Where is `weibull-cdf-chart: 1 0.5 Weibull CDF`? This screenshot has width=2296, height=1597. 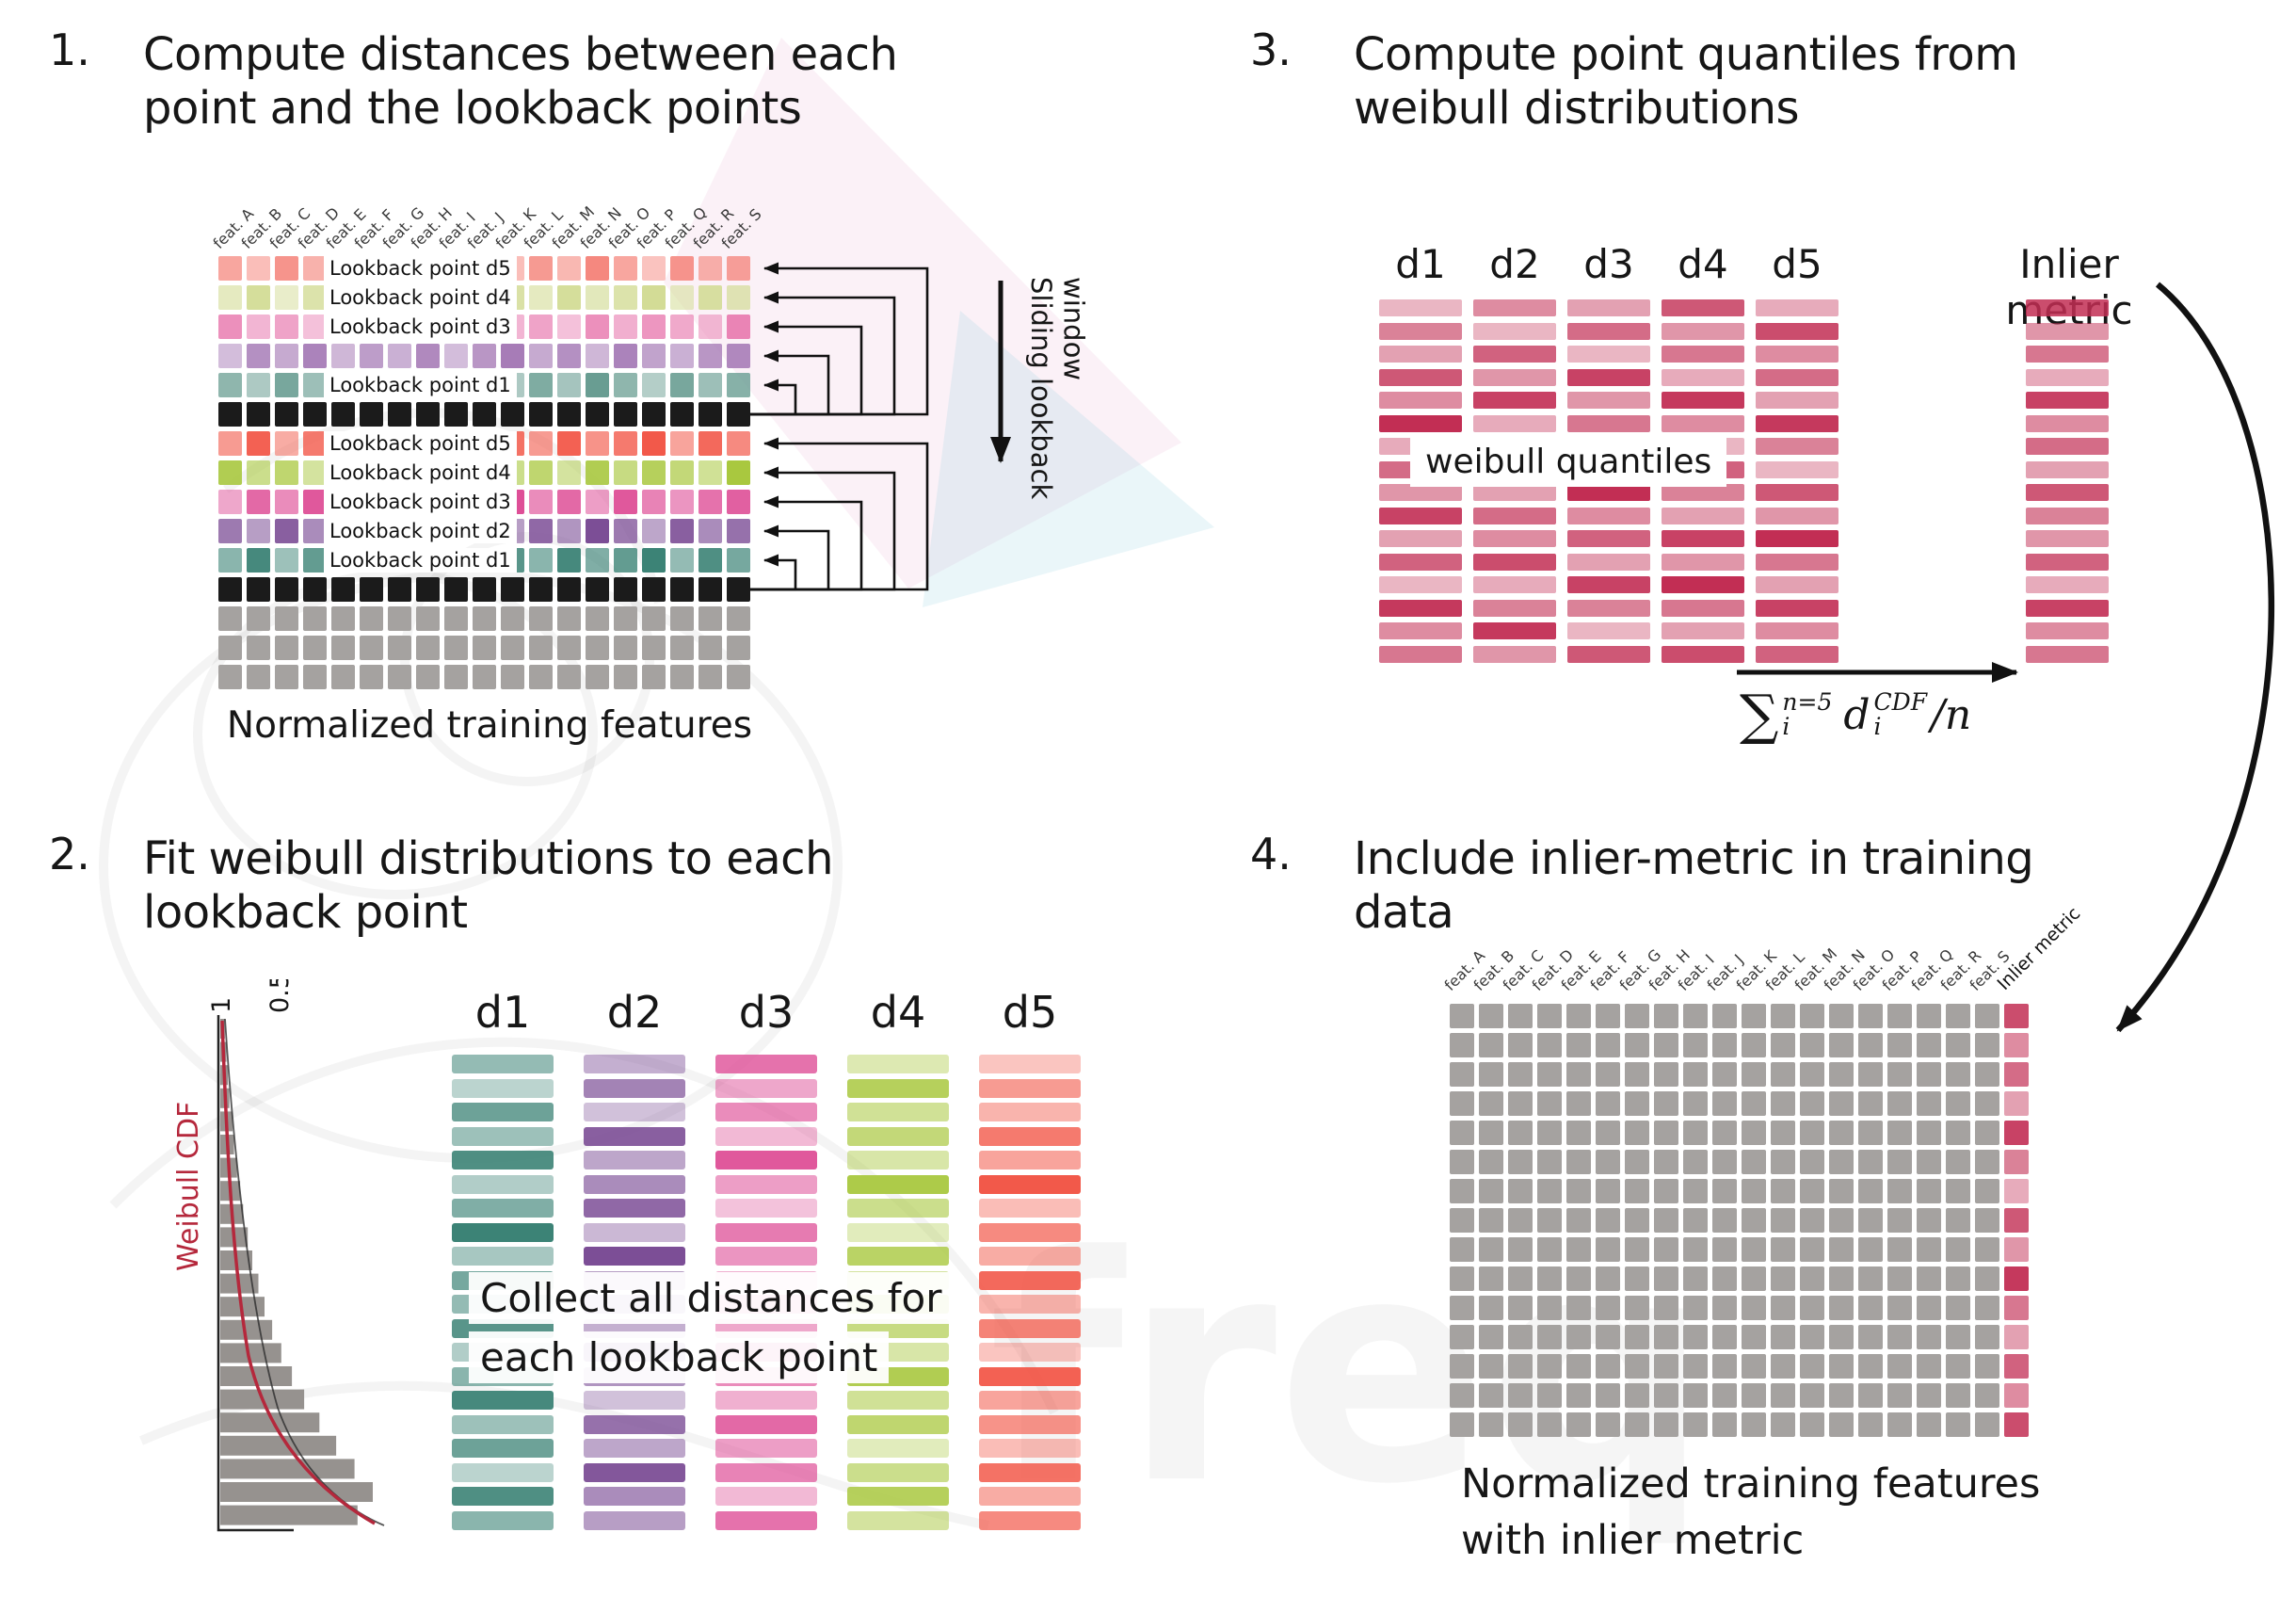
weibull-cdf-chart: 1 0.5 Weibull CDF is located at coordinates (278, 1255).